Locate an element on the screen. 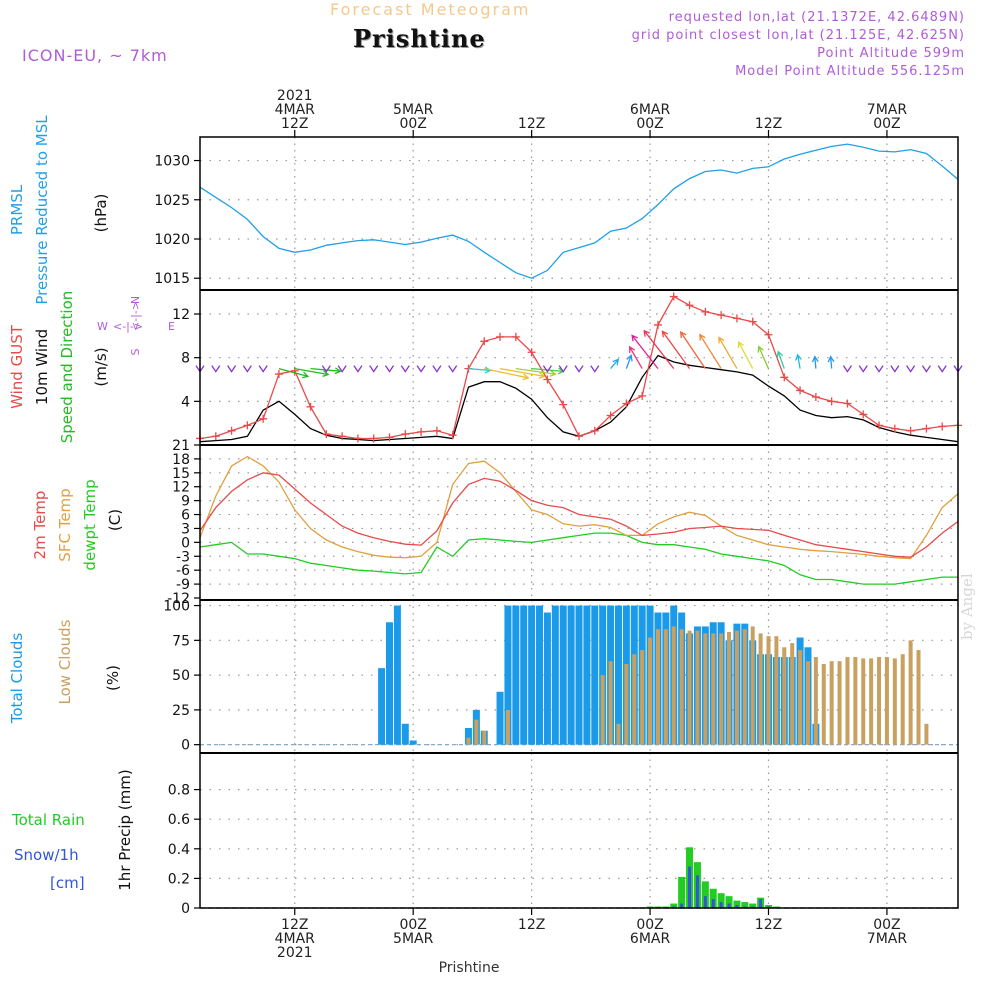  bottom-time-label: 00Z is located at coordinates (412, 925).